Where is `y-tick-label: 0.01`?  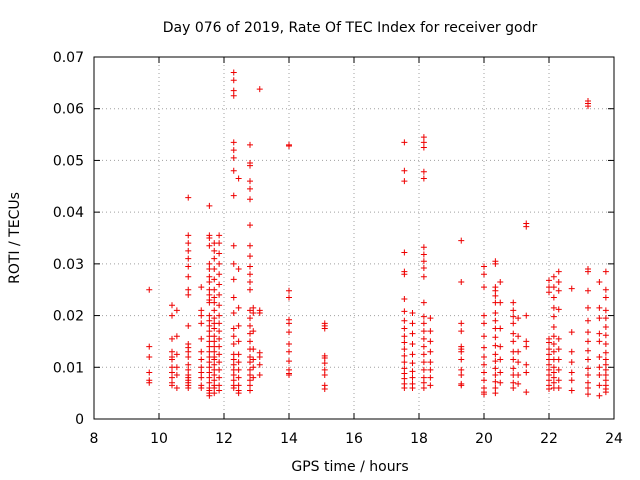
y-tick-label: 0.01 is located at coordinates (68, 368).